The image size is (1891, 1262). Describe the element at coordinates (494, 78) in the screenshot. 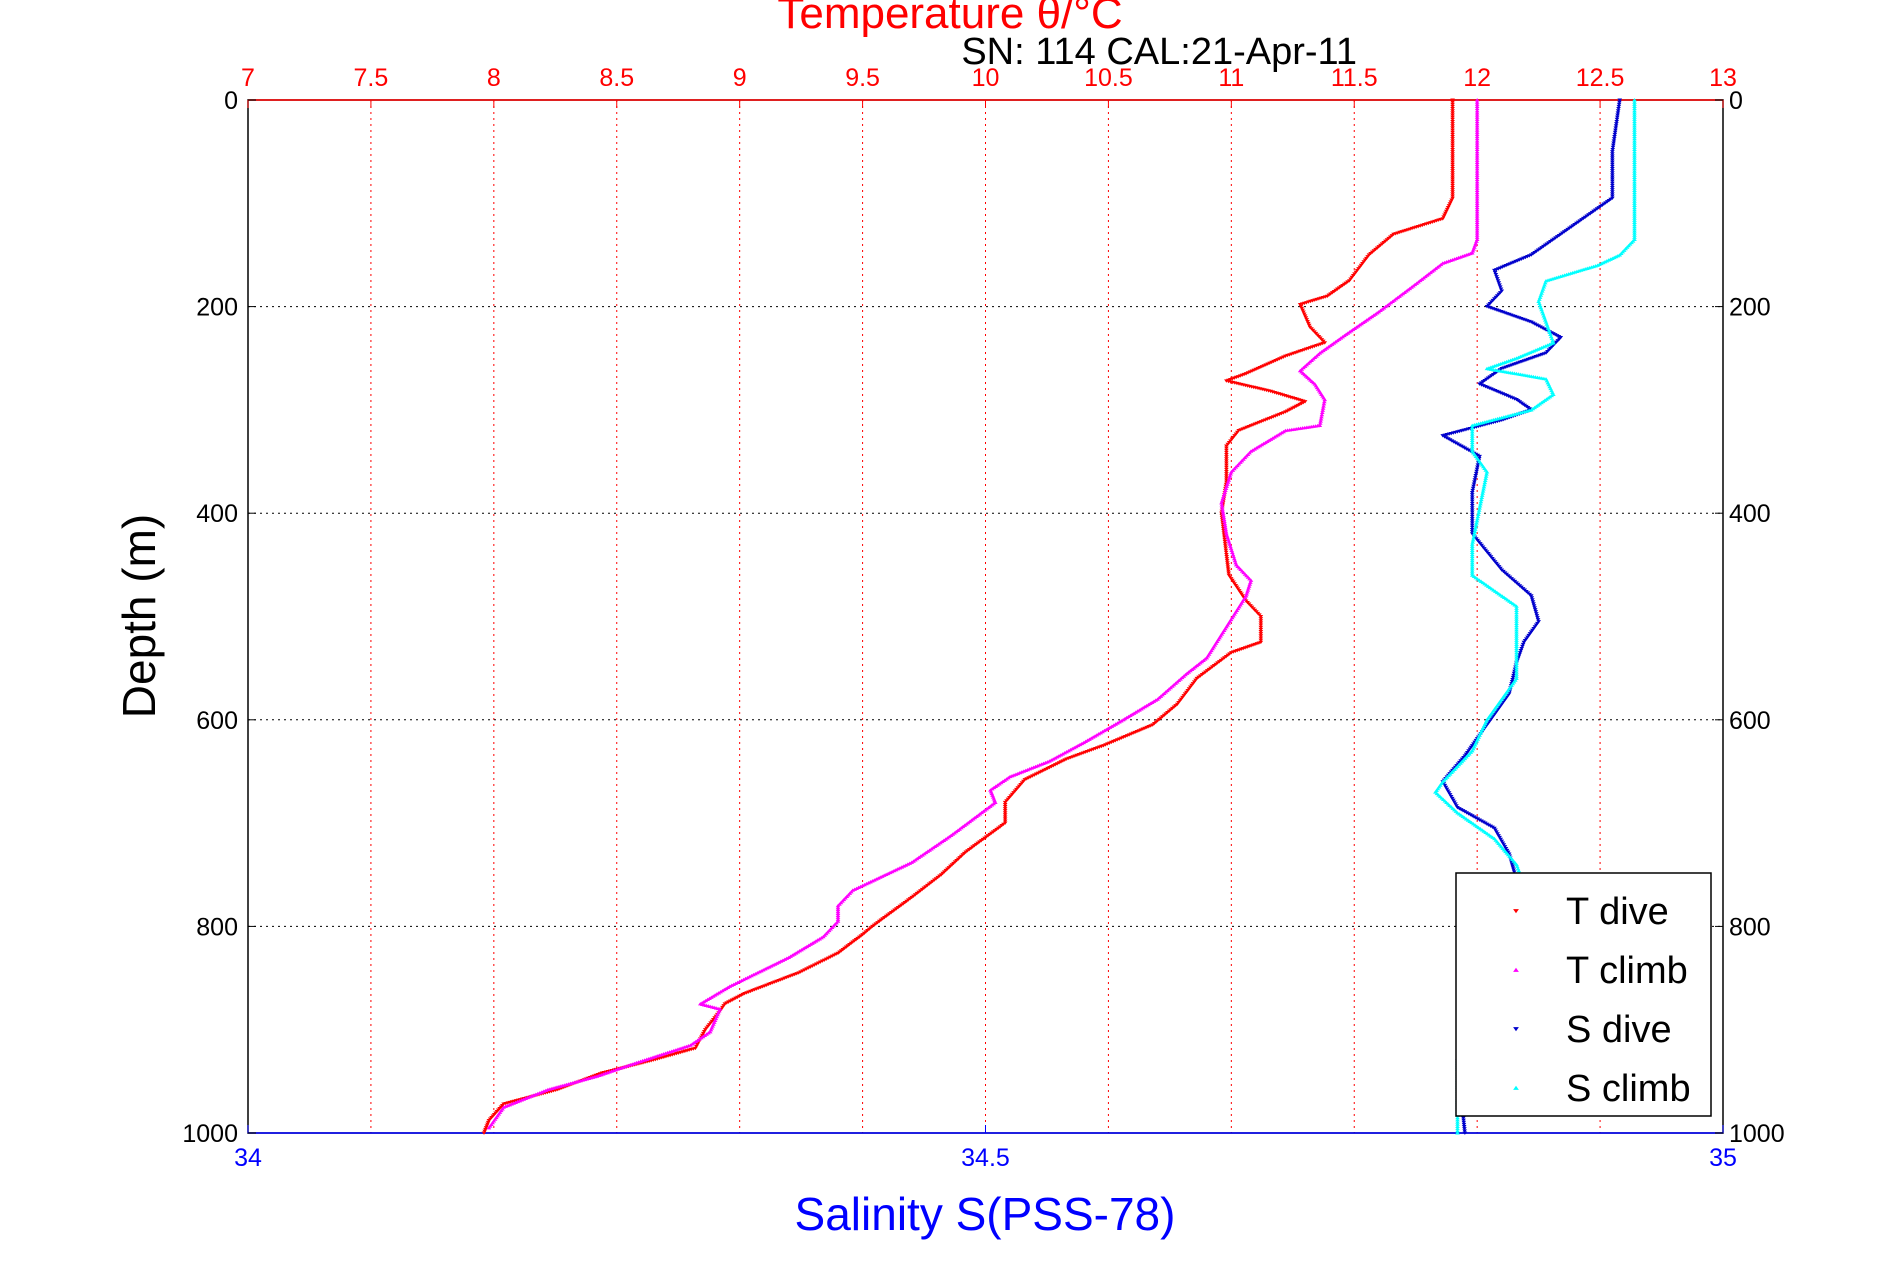

I see `tick-label-temperature-2: 8` at that location.